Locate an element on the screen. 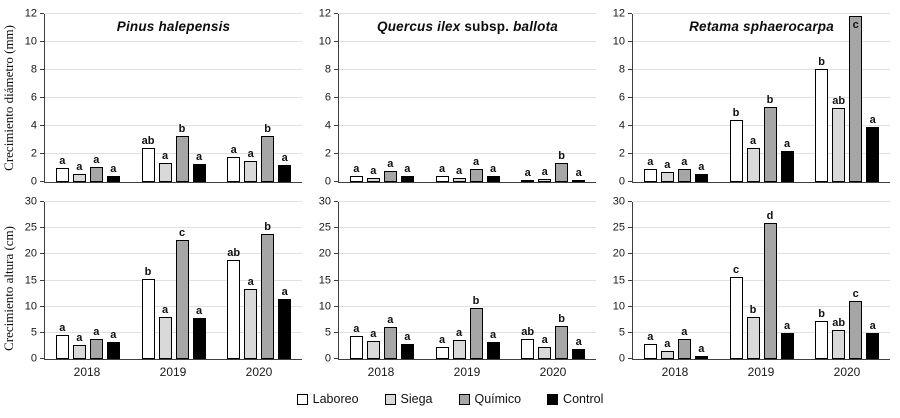 This screenshot has width=900, height=418. panel-title: Quercus ilex subsp. ballota is located at coordinates (467, 26).